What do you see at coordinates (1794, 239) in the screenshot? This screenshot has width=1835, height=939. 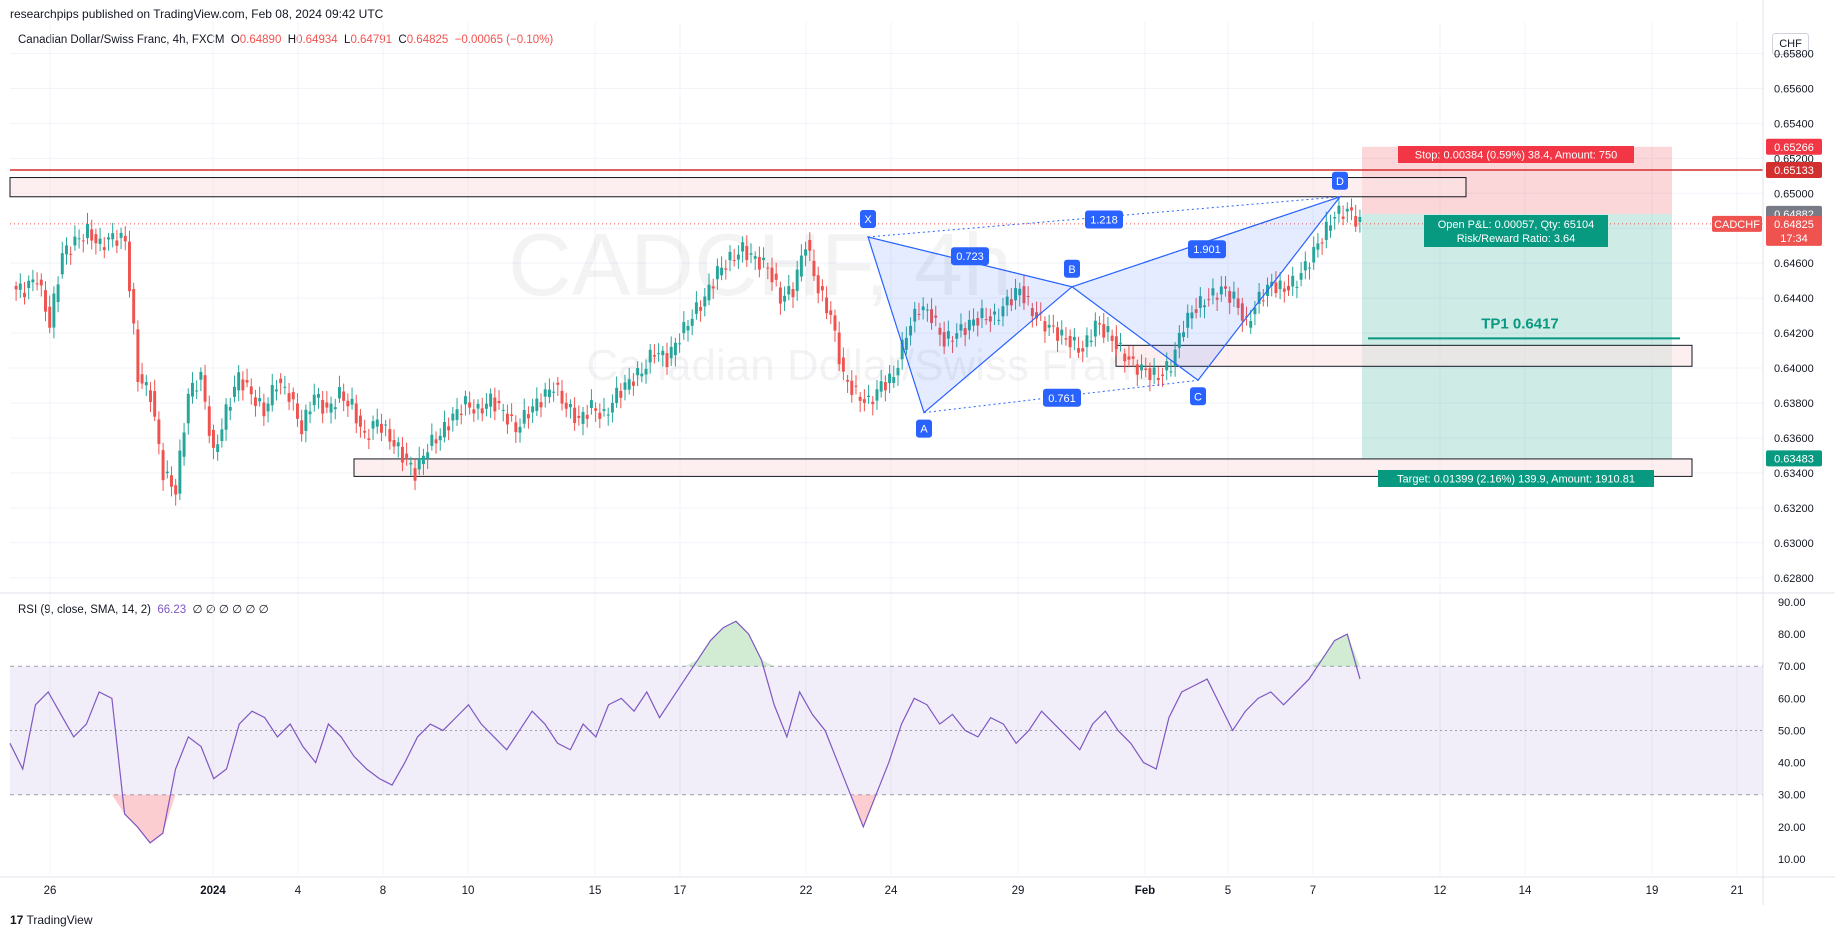 I see `countdown-label: 17:34` at bounding box center [1794, 239].